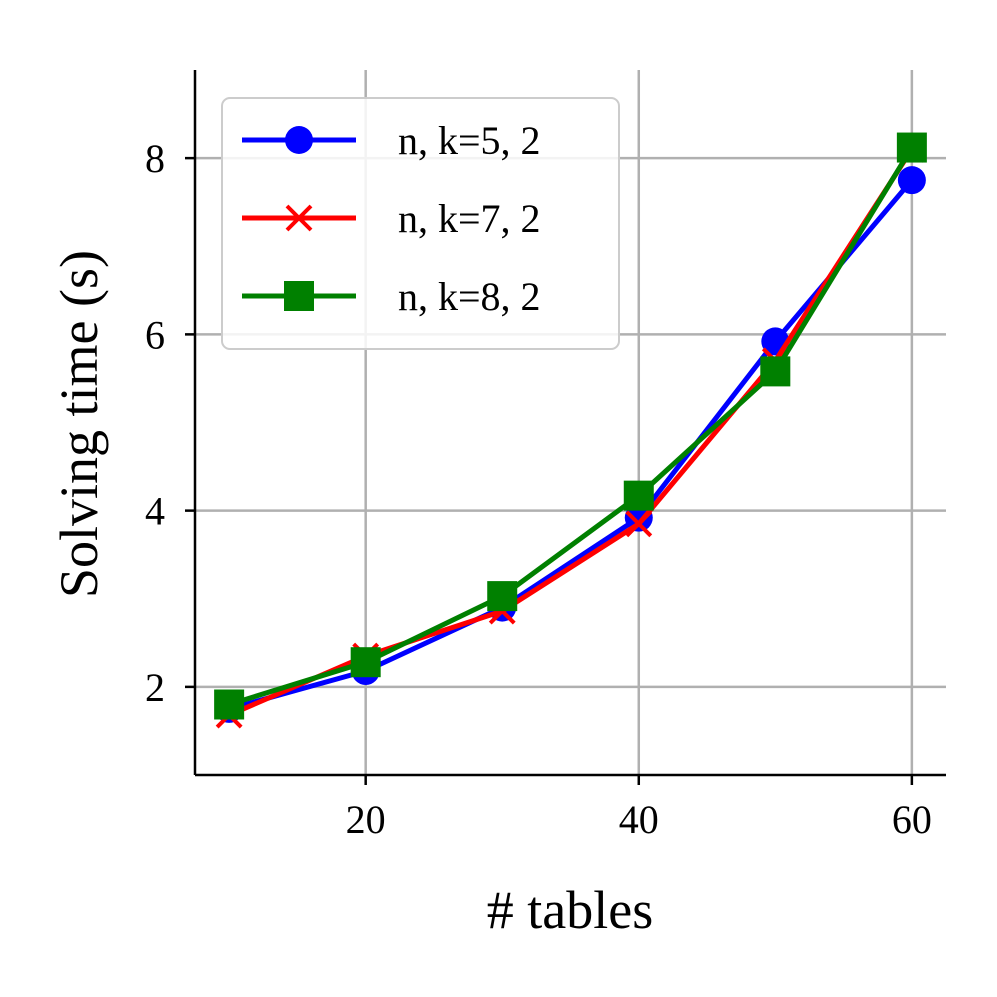 This screenshot has height=997, width=997. I want to click on legend-entry-1: n, k=5, 2, so click(391, 140).